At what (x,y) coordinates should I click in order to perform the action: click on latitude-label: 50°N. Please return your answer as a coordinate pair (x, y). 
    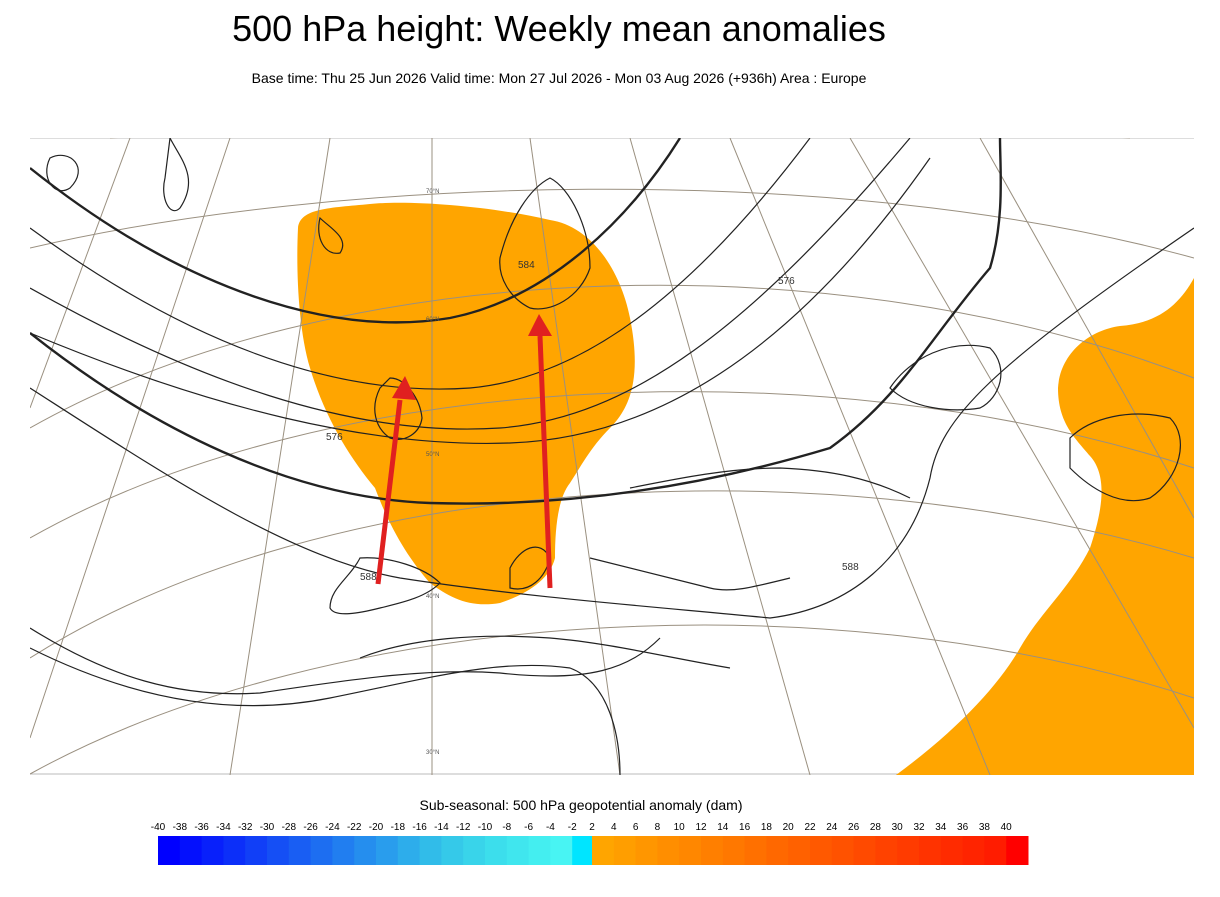
    Looking at the image, I should click on (432, 455).